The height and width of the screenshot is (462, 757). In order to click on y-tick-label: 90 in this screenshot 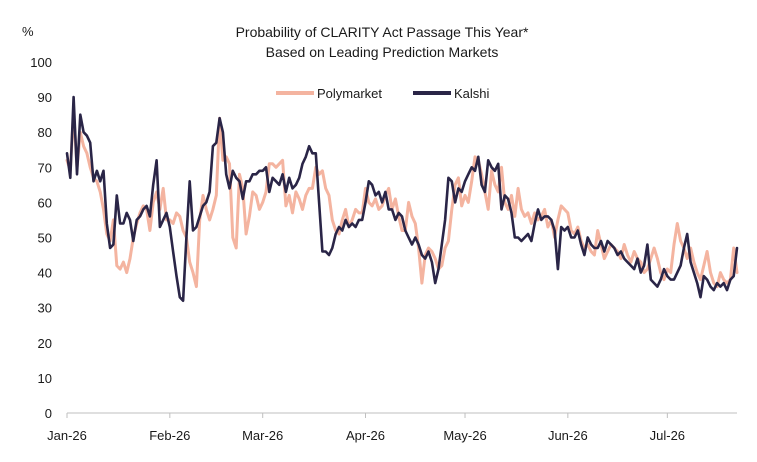, I will do `click(45, 97)`.